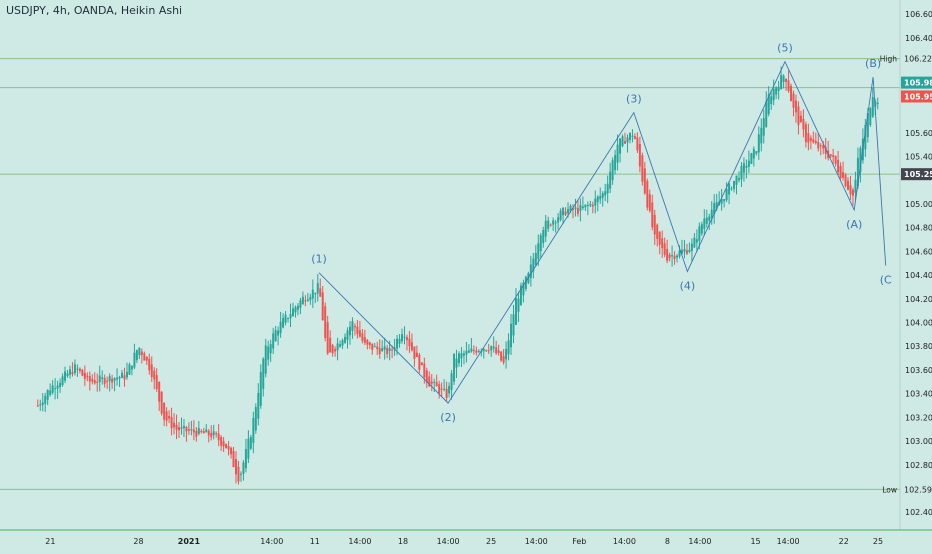 This screenshot has height=554, width=932. I want to click on x-tick-3: 14:00, so click(271, 541).